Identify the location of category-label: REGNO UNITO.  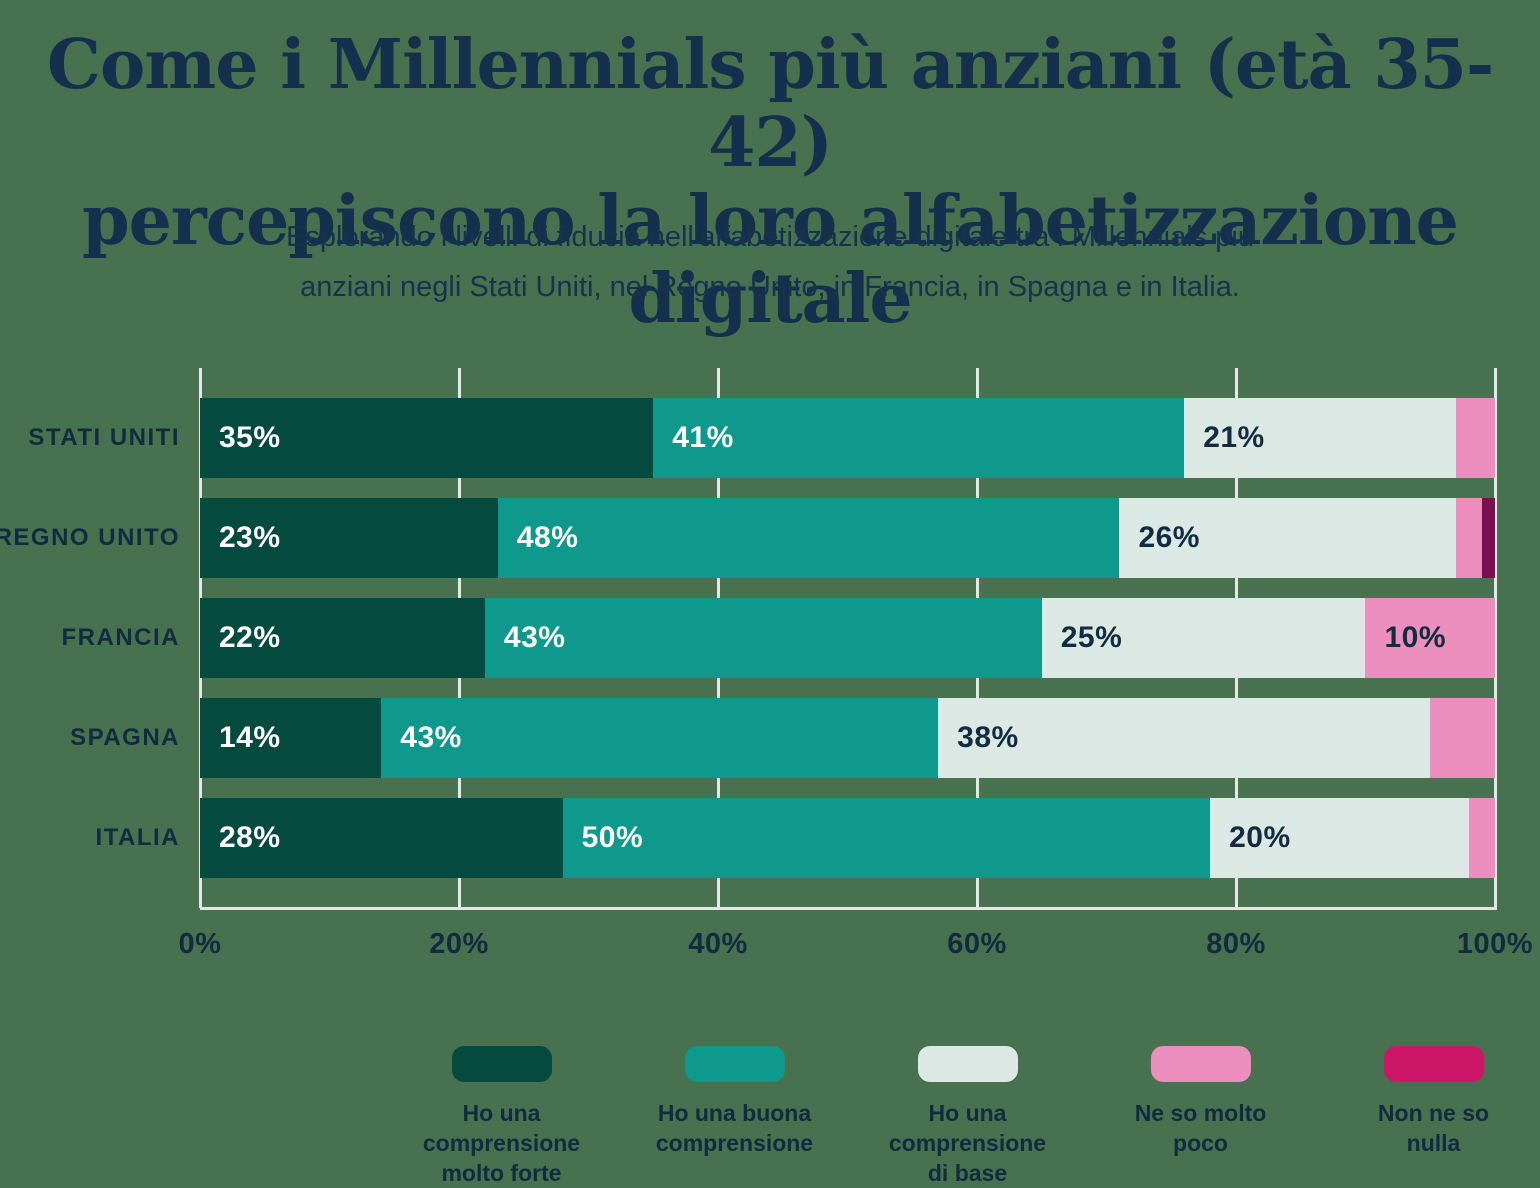
(90, 537).